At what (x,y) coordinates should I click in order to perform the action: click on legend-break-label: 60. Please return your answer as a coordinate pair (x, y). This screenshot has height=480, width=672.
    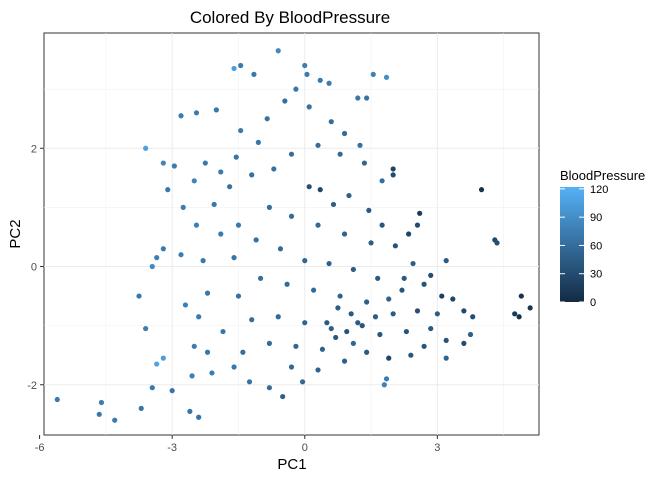
    Looking at the image, I should click on (596, 246).